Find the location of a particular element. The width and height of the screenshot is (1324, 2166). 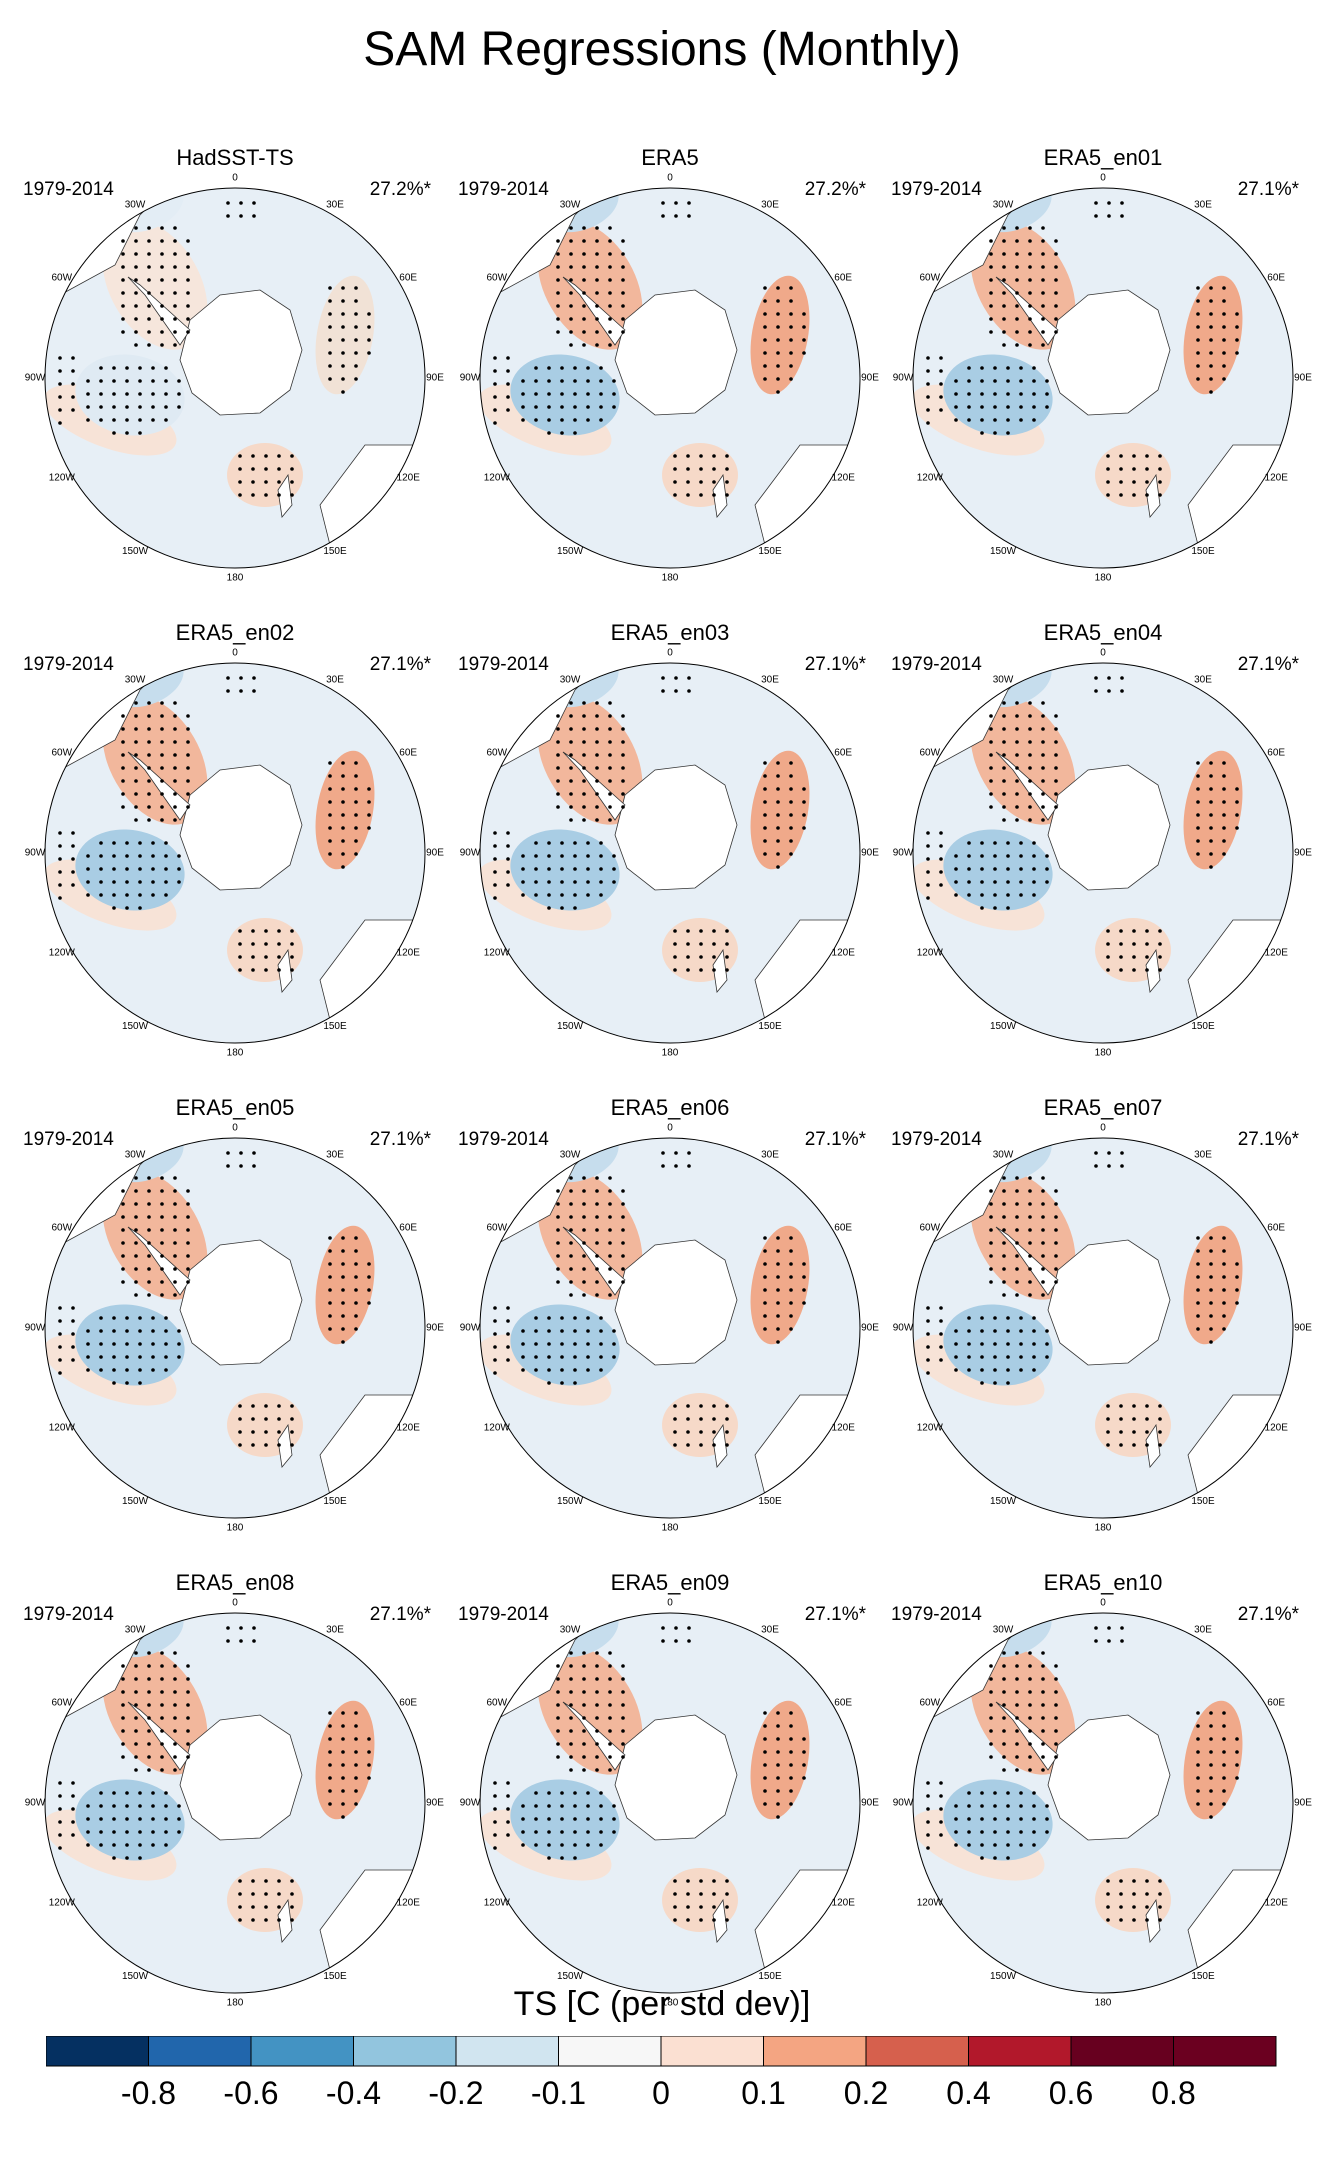

panel-title: HadSST-TS is located at coordinates (235, 157).